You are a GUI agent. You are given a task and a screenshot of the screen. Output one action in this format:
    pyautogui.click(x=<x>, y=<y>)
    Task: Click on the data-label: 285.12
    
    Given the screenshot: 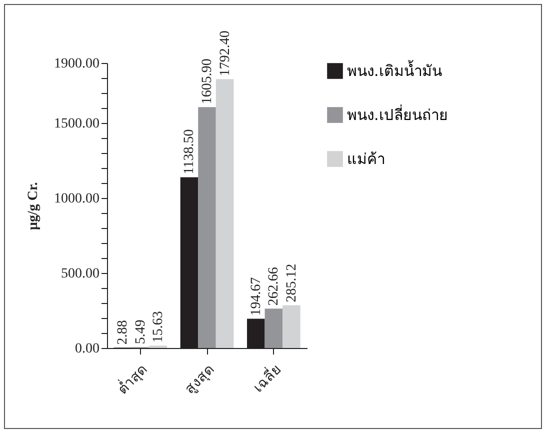 What is the action you would take?
    pyautogui.click(x=292, y=283)
    